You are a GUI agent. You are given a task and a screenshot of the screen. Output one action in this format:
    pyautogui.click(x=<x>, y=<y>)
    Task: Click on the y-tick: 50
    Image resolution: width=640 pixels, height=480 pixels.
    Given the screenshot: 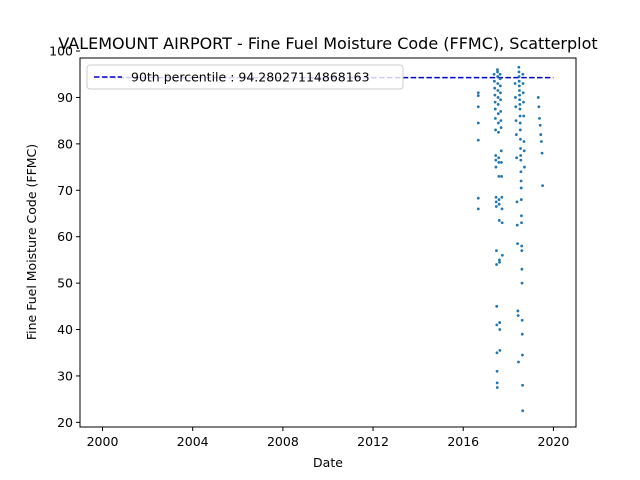 What is the action you would take?
    pyautogui.click(x=68, y=283)
    